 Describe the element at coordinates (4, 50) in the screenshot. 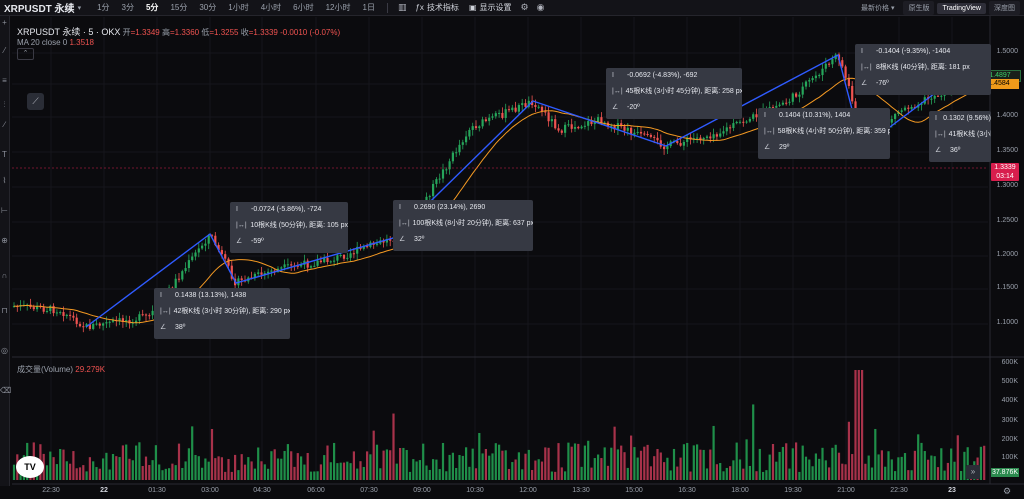

I see `trendline-tool-icon: ⁄` at that location.